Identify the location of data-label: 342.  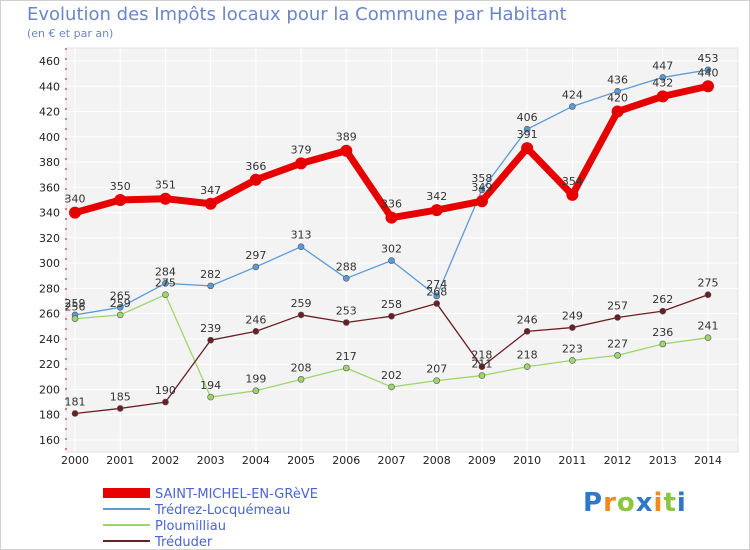
(436, 196).